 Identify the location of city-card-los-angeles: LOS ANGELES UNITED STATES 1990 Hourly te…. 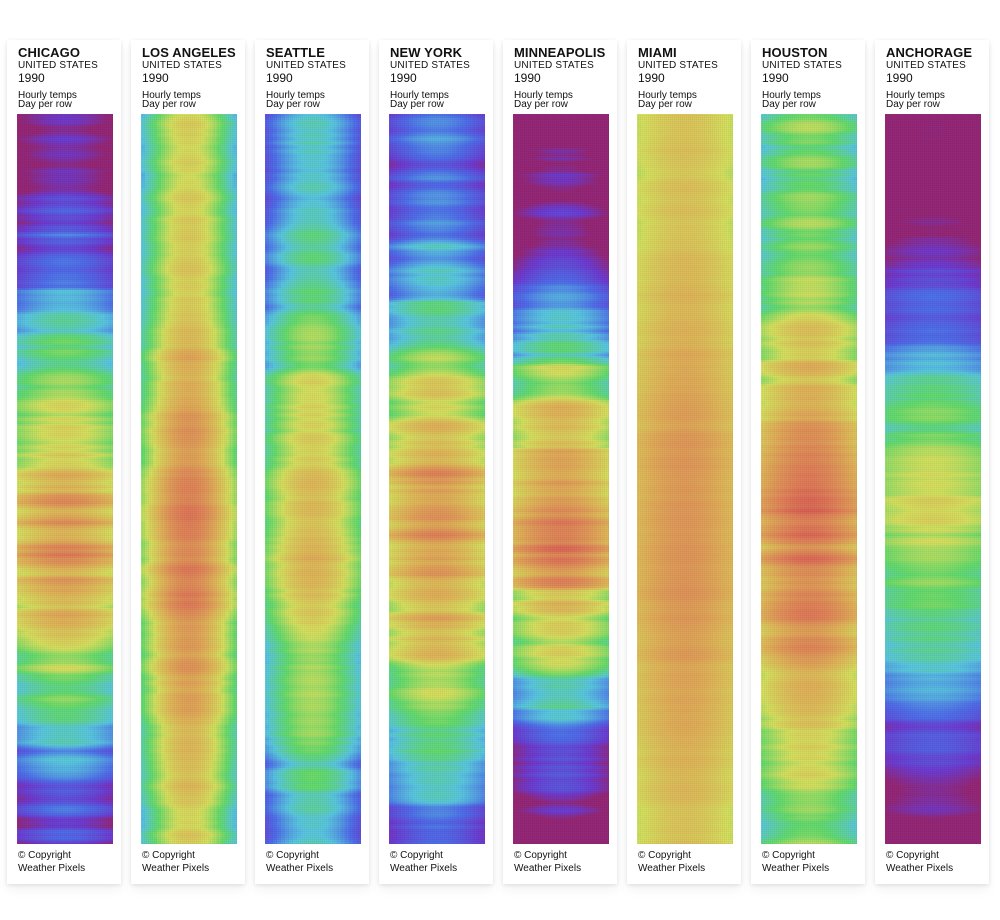
(188, 462).